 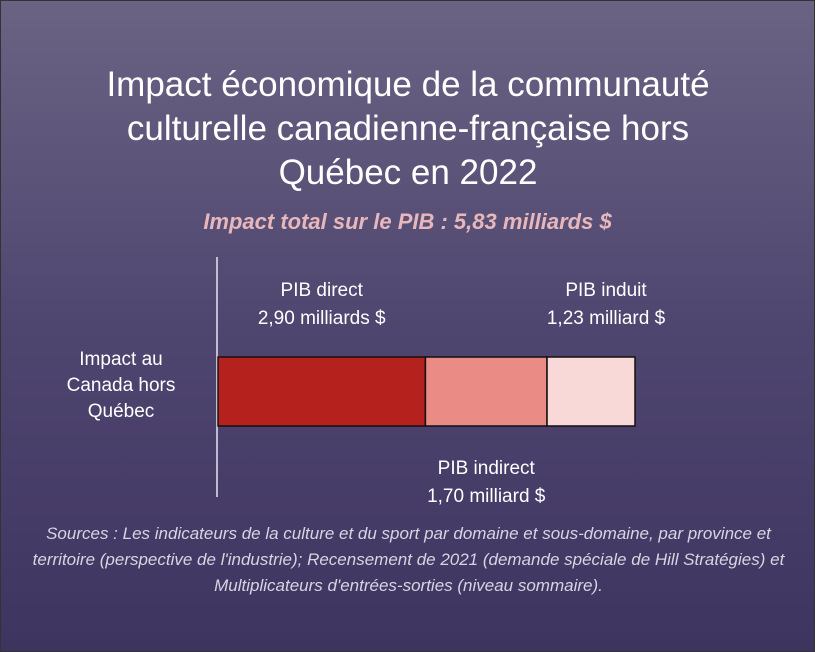 I want to click on value-label-group: PIB induit 1,23 milliard $, so click(x=606, y=305).